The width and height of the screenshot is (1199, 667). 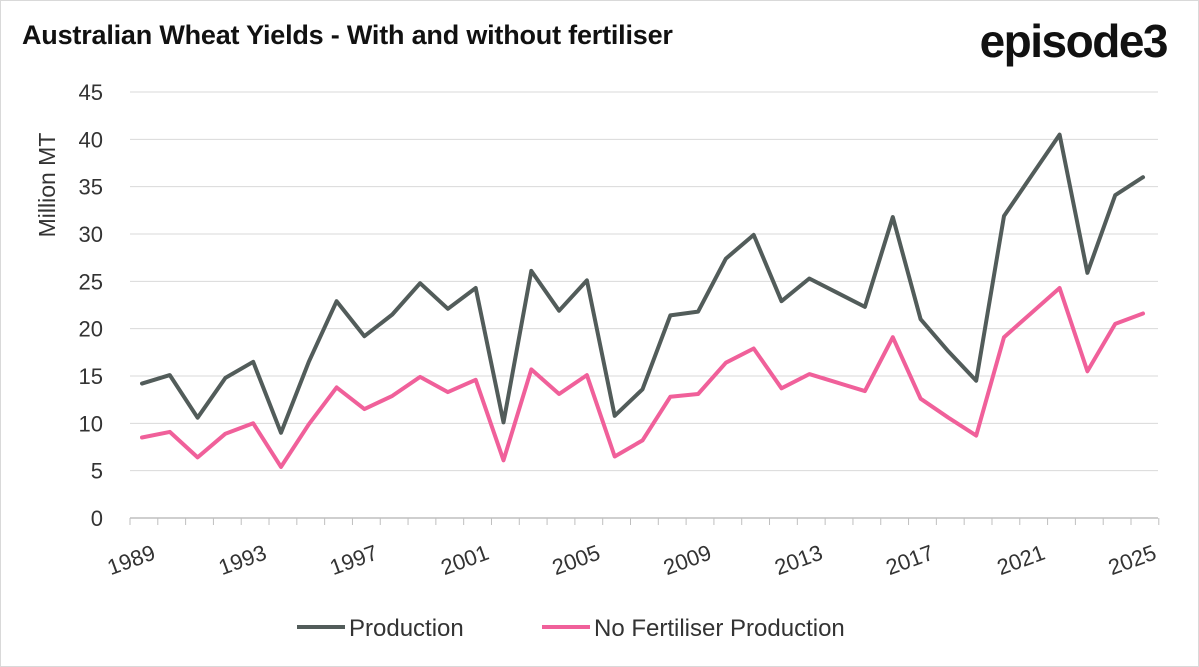 What do you see at coordinates (632, 560) in the screenshot?
I see `x-tick-labels: 1989 1993 1997 2001 2005 2009 2013 2017 2021 2025` at bounding box center [632, 560].